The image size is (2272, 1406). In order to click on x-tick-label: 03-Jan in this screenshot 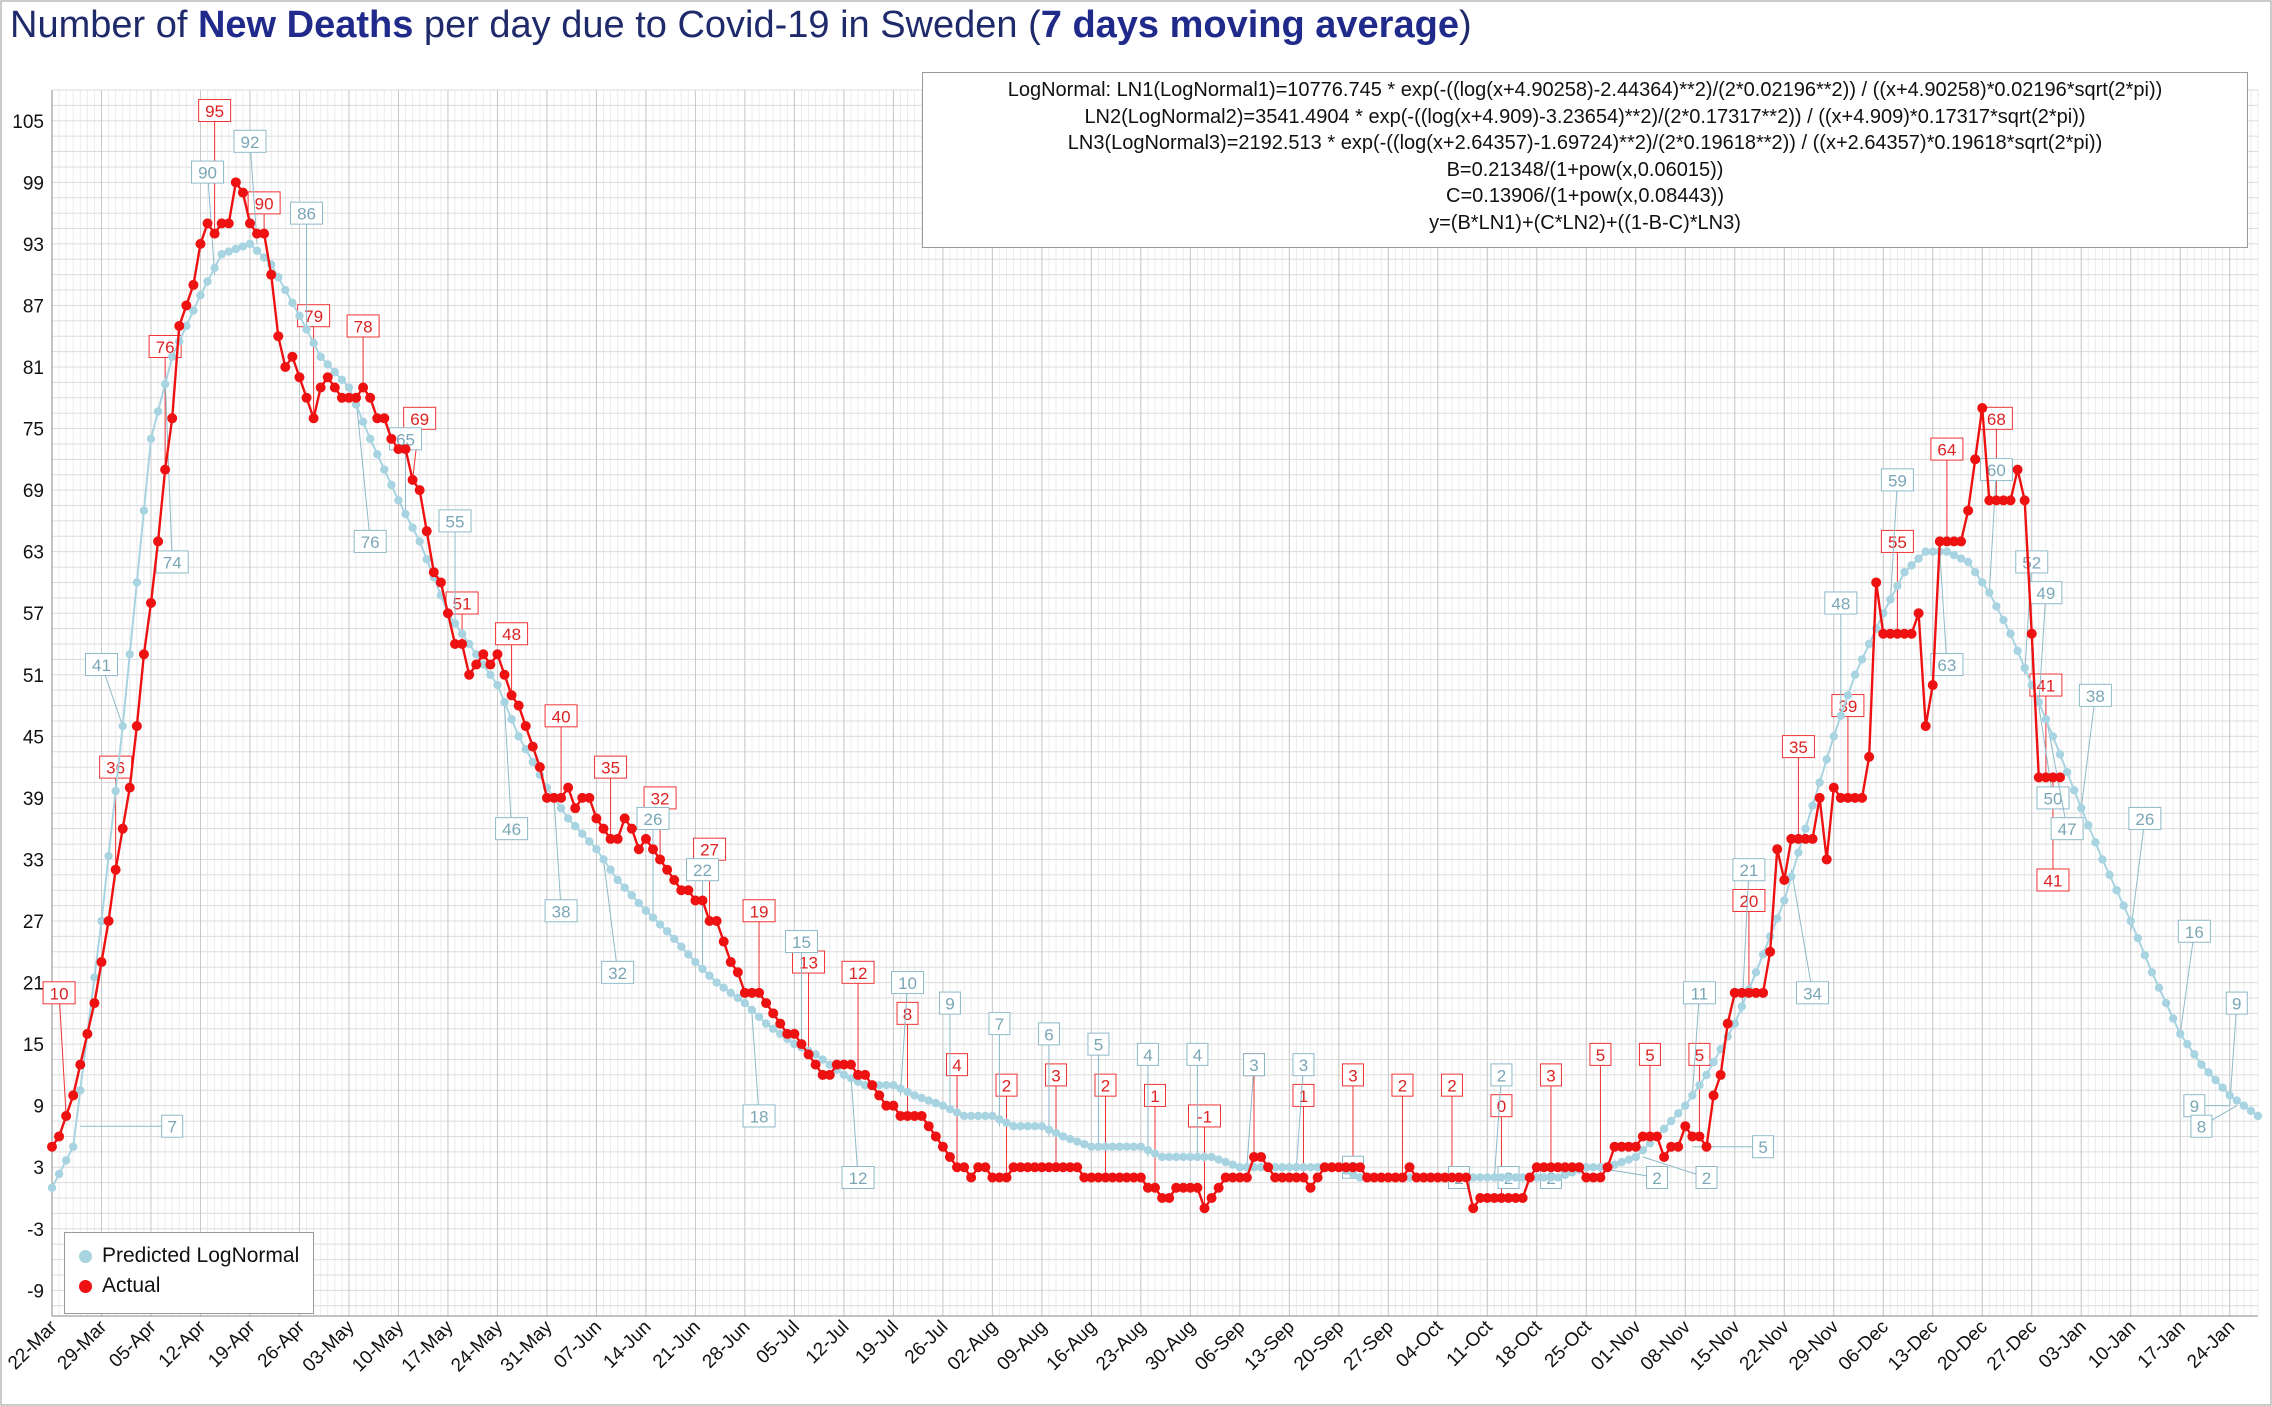, I will do `click(2063, 1345)`.